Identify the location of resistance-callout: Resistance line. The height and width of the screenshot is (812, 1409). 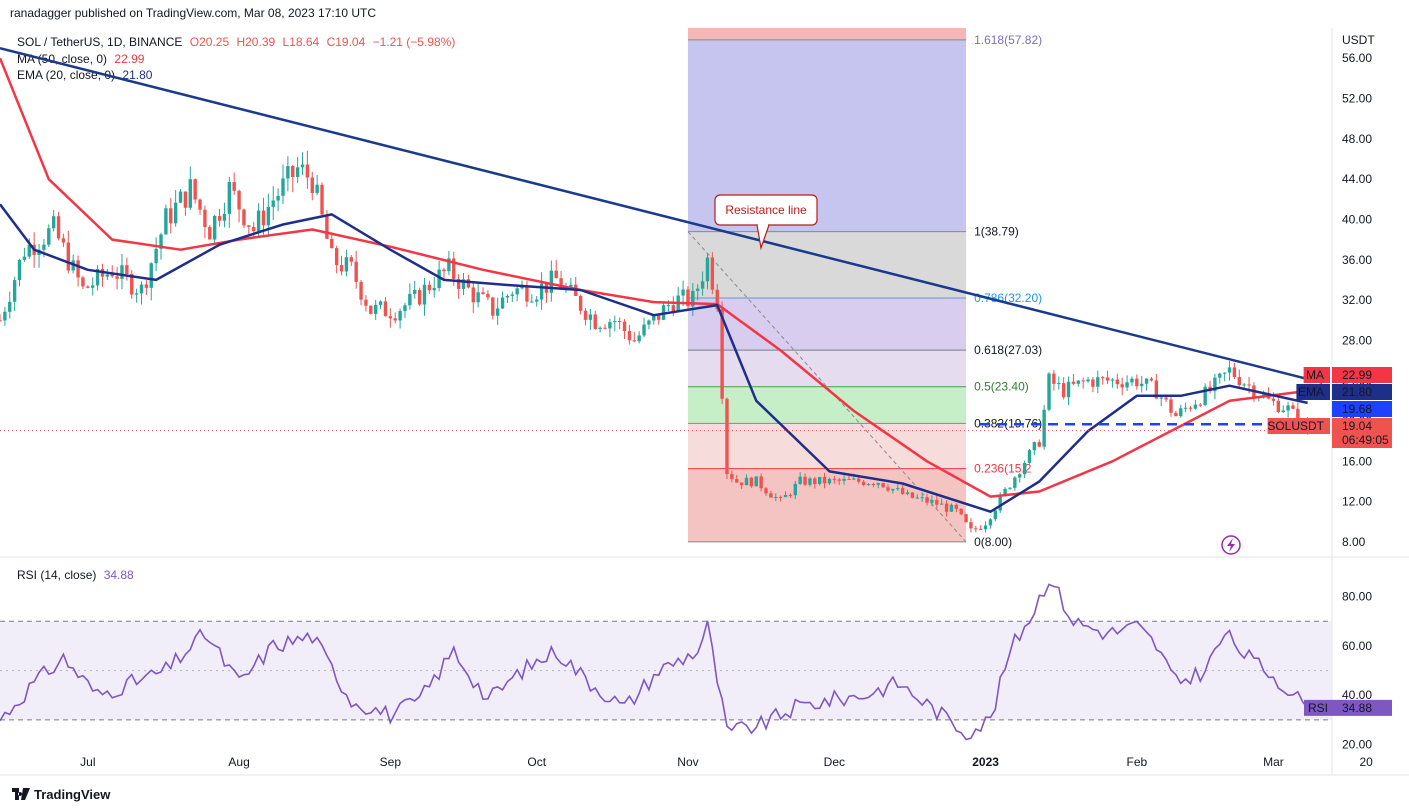
(766, 222).